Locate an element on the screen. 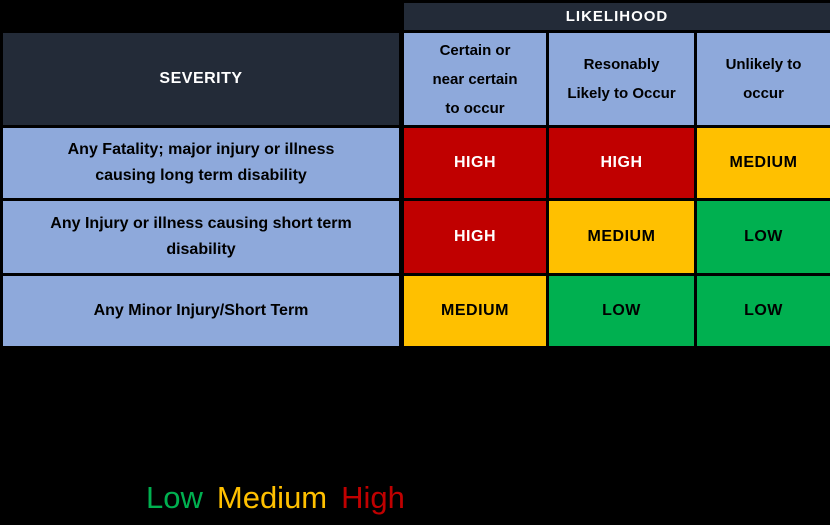  column-header-reasonably-line1: Resonably is located at coordinates (621, 64).